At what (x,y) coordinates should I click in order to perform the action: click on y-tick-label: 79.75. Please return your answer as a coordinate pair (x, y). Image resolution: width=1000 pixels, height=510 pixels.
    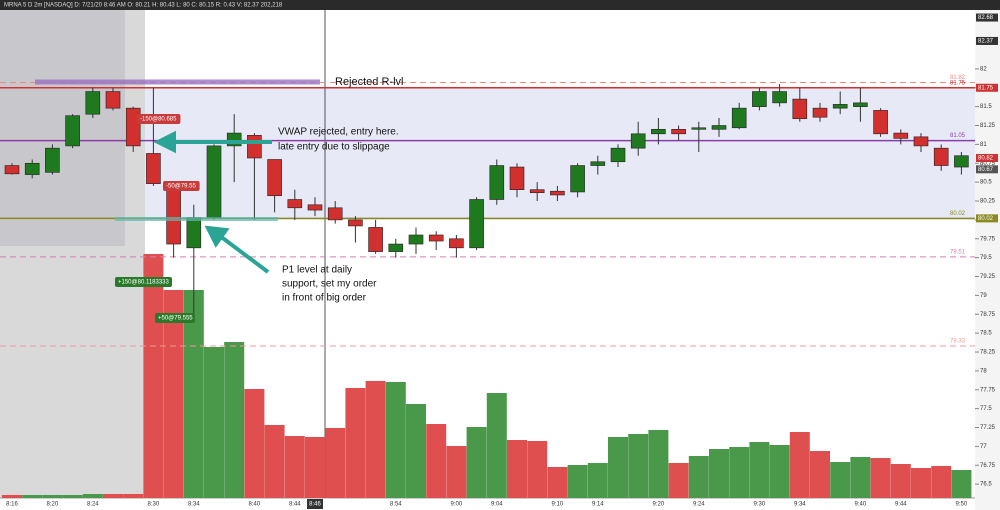
    Looking at the image, I should click on (988, 239).